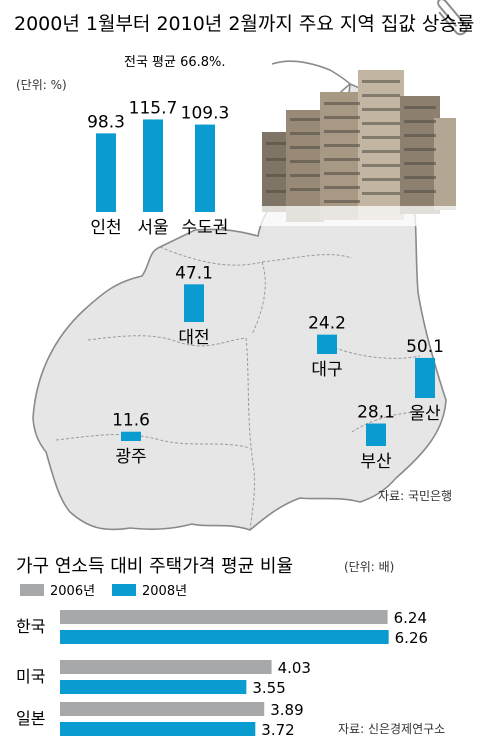 The image size is (478, 753). What do you see at coordinates (369, 567) in the screenshot?
I see `ratio-chart-unit: (단위: 배)` at bounding box center [369, 567].